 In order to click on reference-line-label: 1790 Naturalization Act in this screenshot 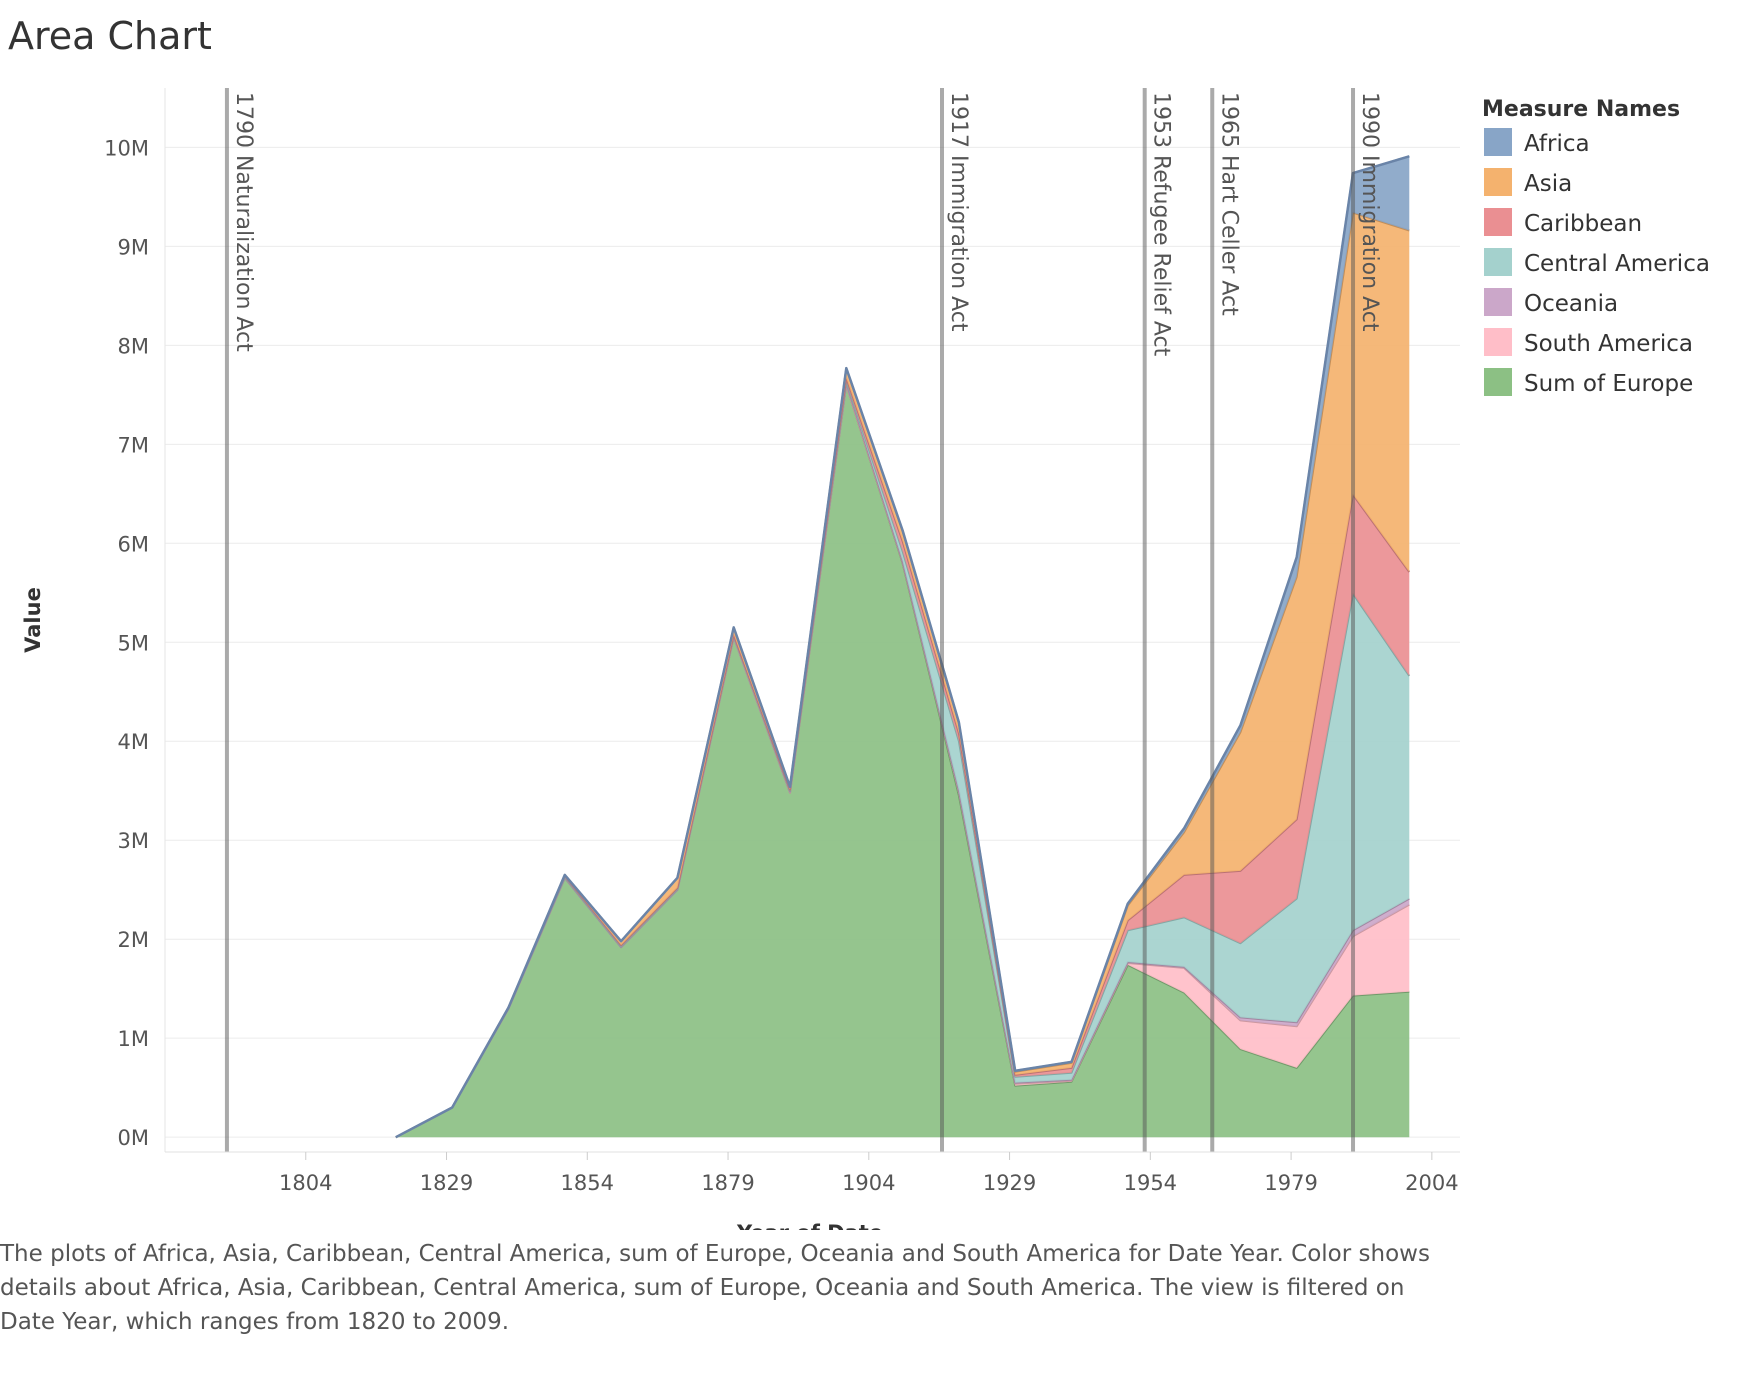, I will do `click(243, 222)`.